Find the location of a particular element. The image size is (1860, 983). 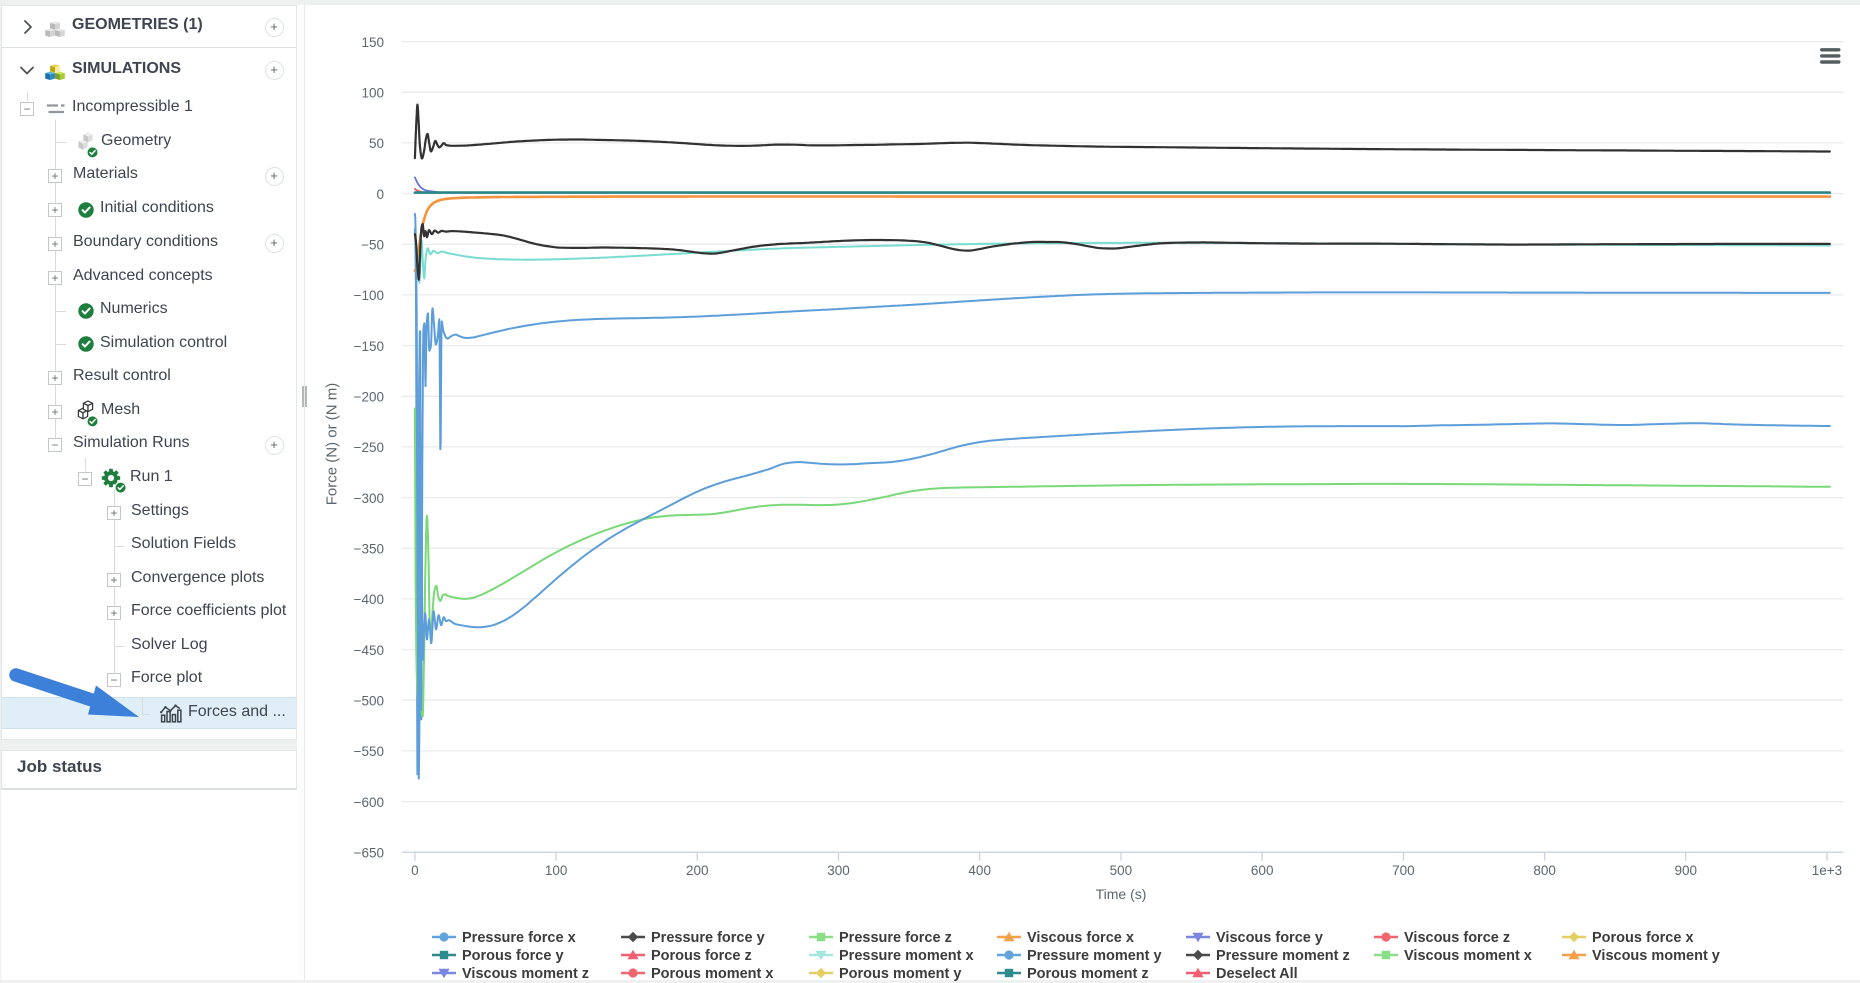

svg-text: −500 is located at coordinates (369, 701).